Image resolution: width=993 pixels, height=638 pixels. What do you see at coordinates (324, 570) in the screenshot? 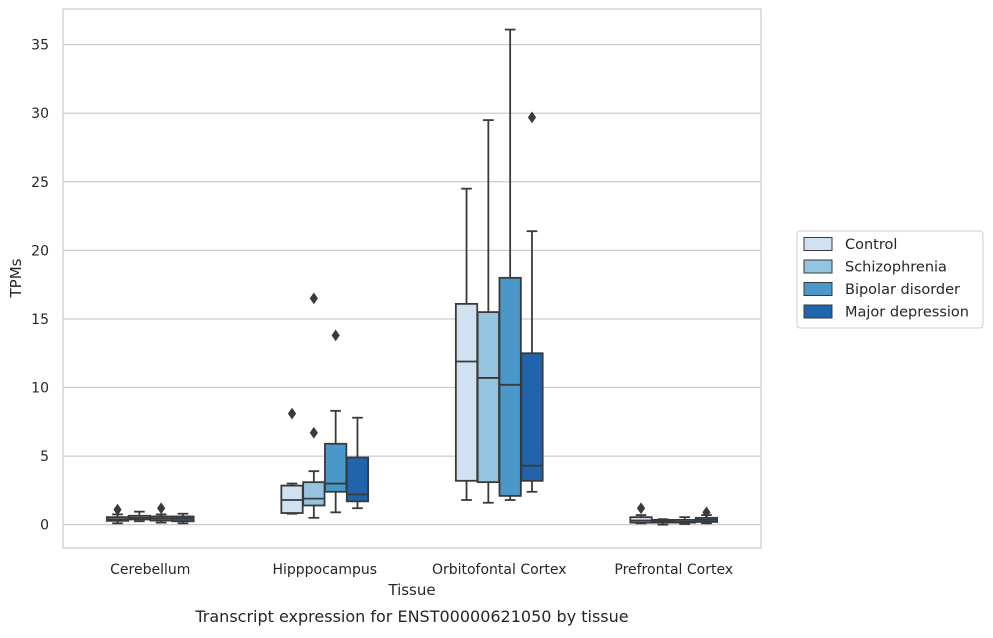
I see `x-tick-label: Hipppocampus` at bounding box center [324, 570].